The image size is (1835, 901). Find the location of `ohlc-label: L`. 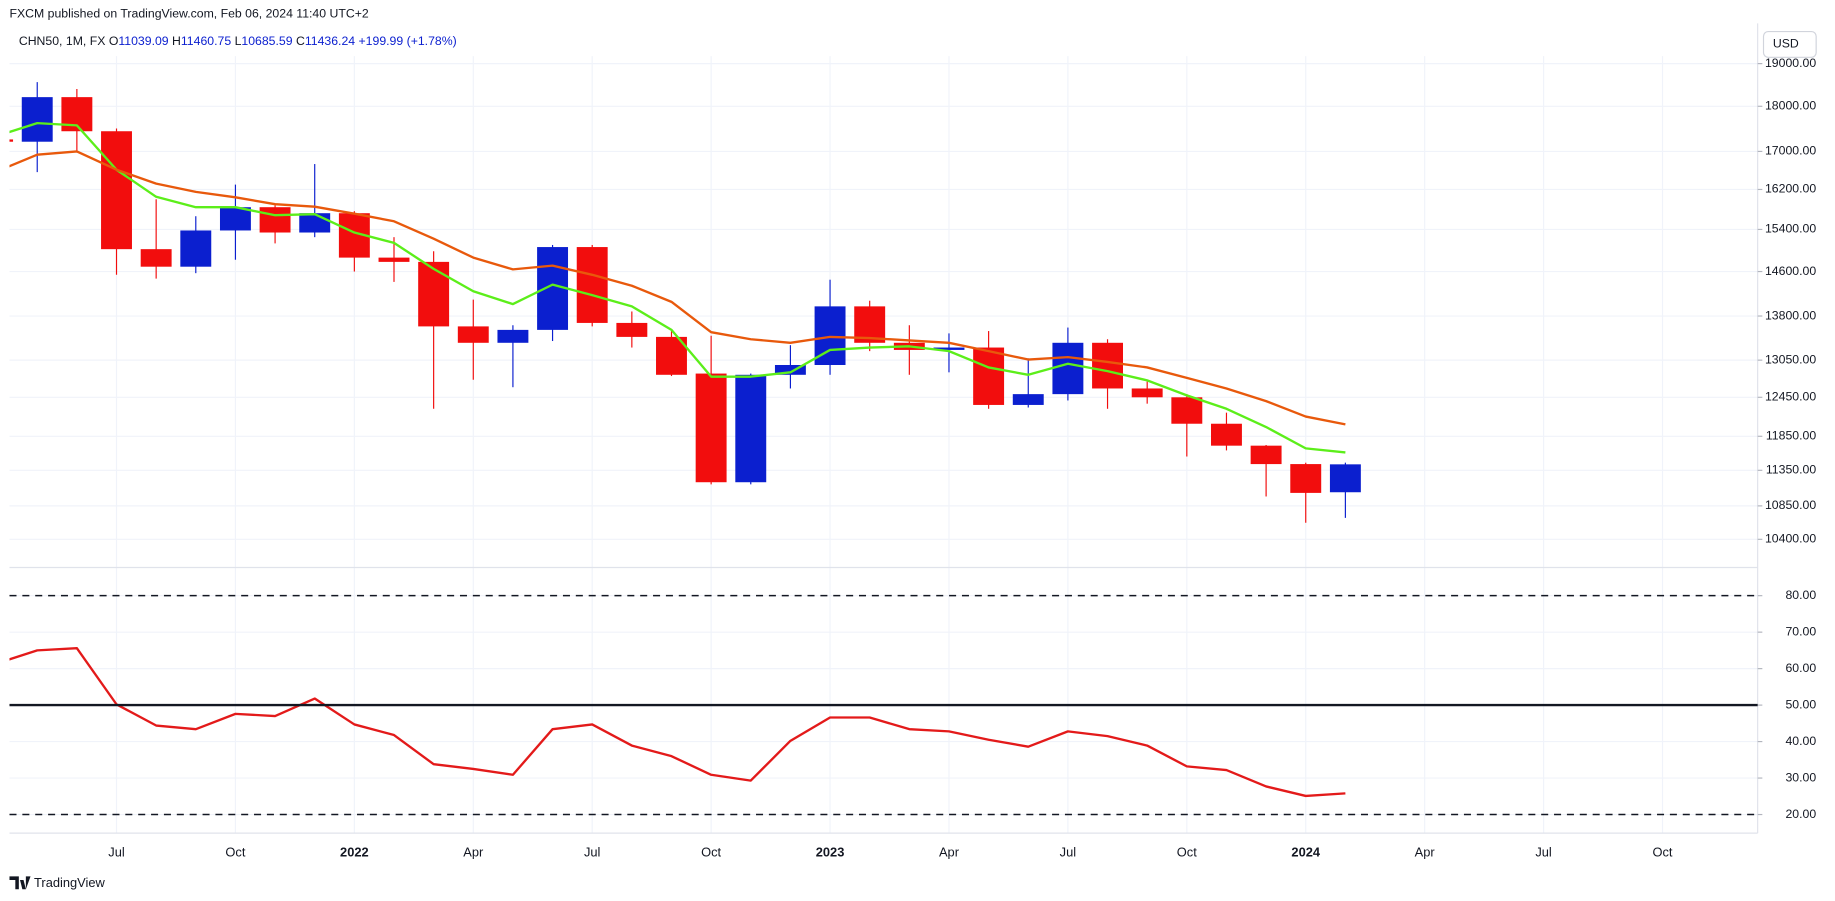

ohlc-label: L is located at coordinates (238, 41).